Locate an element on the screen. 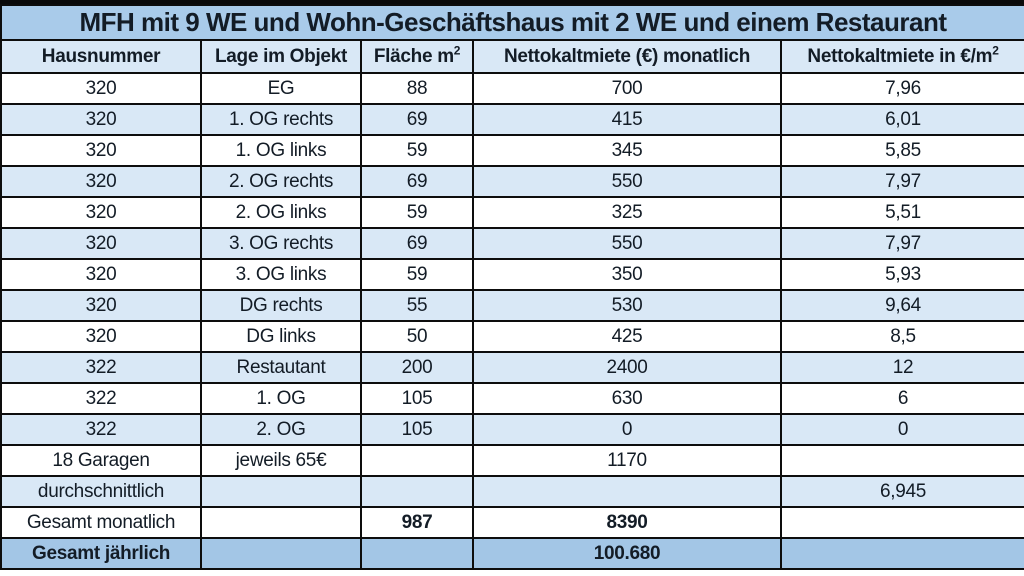 The width and height of the screenshot is (1024, 576). table-cell: 5,51 is located at coordinates (901, 212).